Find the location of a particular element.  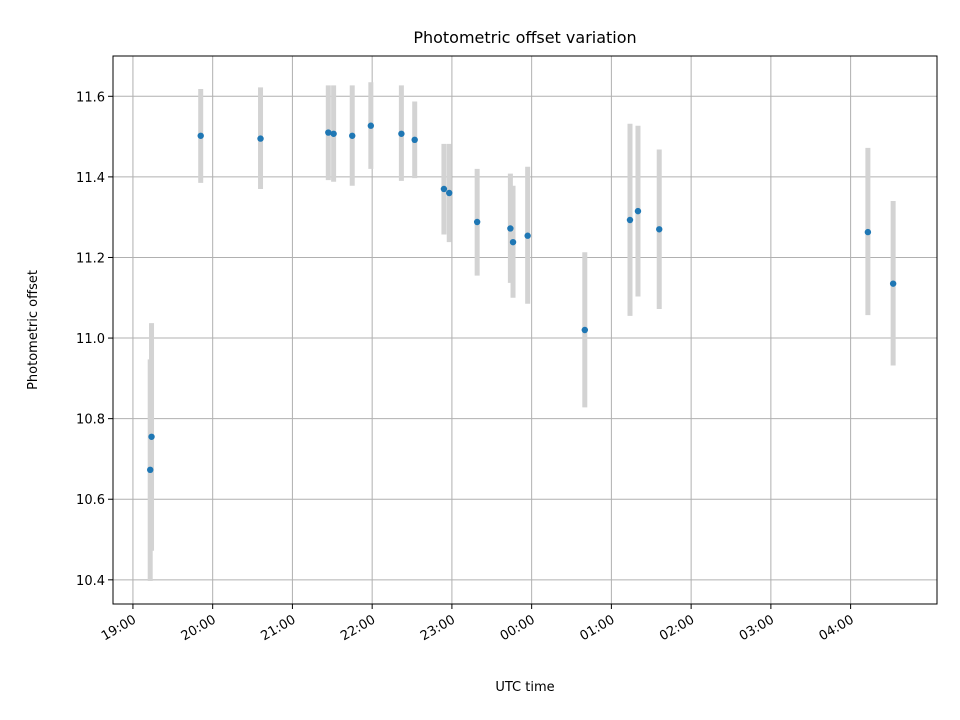

chart-title: Photometric offset variation is located at coordinates (524, 37).